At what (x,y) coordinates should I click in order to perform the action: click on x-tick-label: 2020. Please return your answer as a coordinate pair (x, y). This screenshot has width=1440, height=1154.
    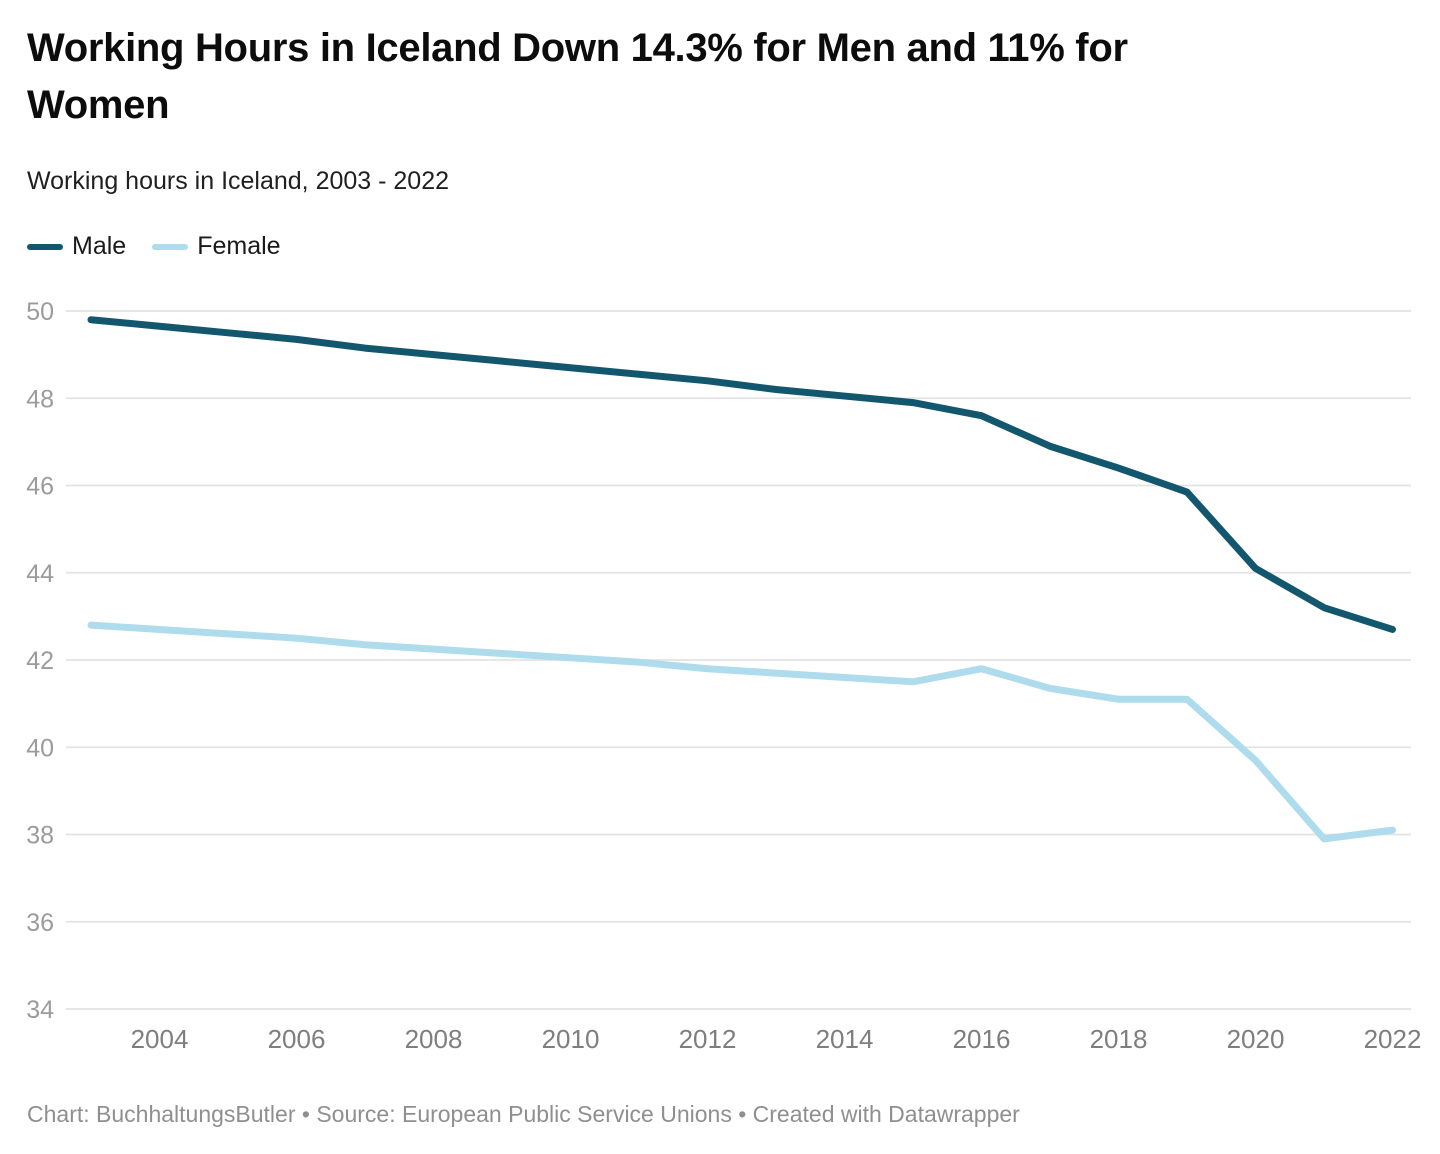
    Looking at the image, I should click on (1256, 1039).